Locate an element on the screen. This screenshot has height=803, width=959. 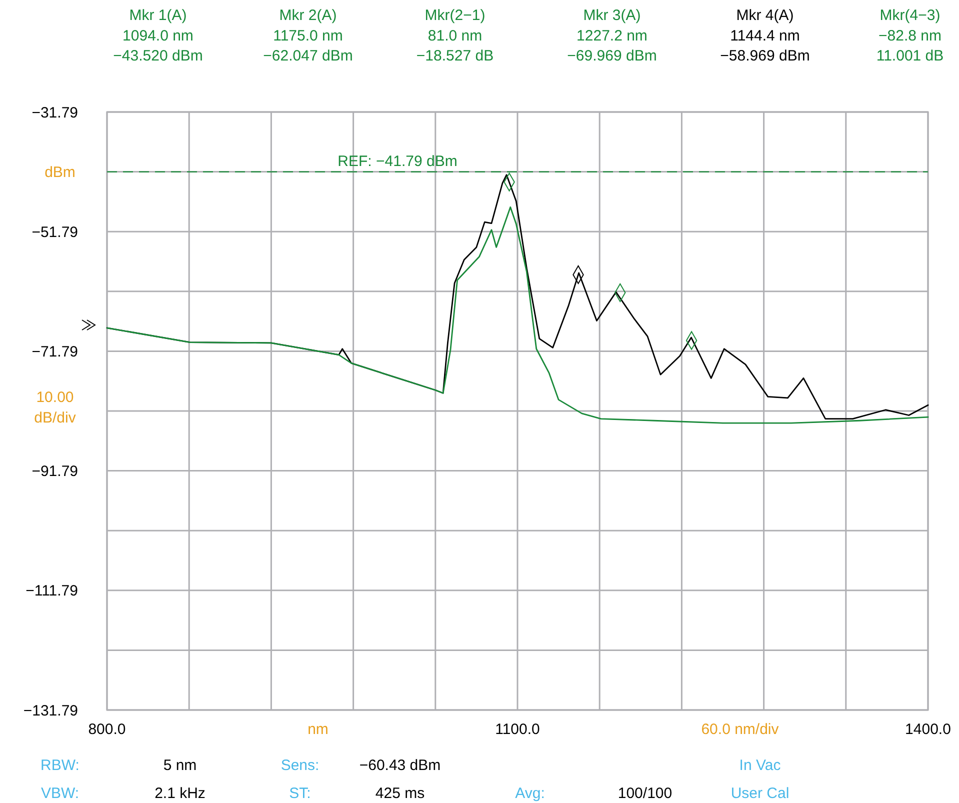
text: Mkr 1(A) 1094.0 nm −43.520 dBm is located at coordinates (158, 35).